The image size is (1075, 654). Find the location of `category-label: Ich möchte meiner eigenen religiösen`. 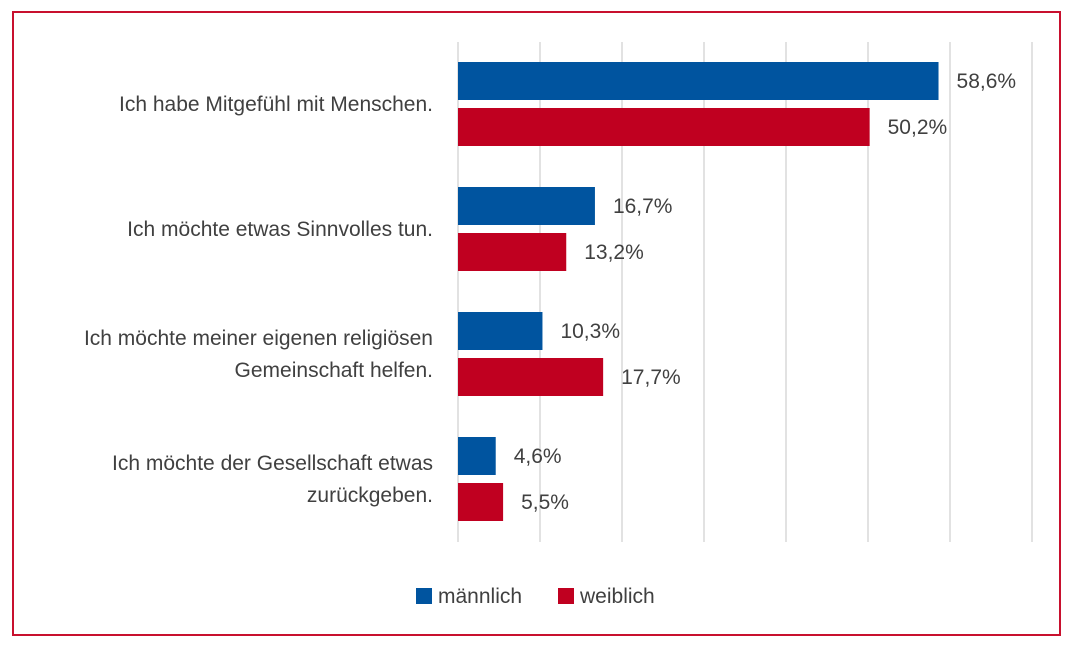

category-label: Ich möchte meiner eigenen religiösen is located at coordinates (258, 338).